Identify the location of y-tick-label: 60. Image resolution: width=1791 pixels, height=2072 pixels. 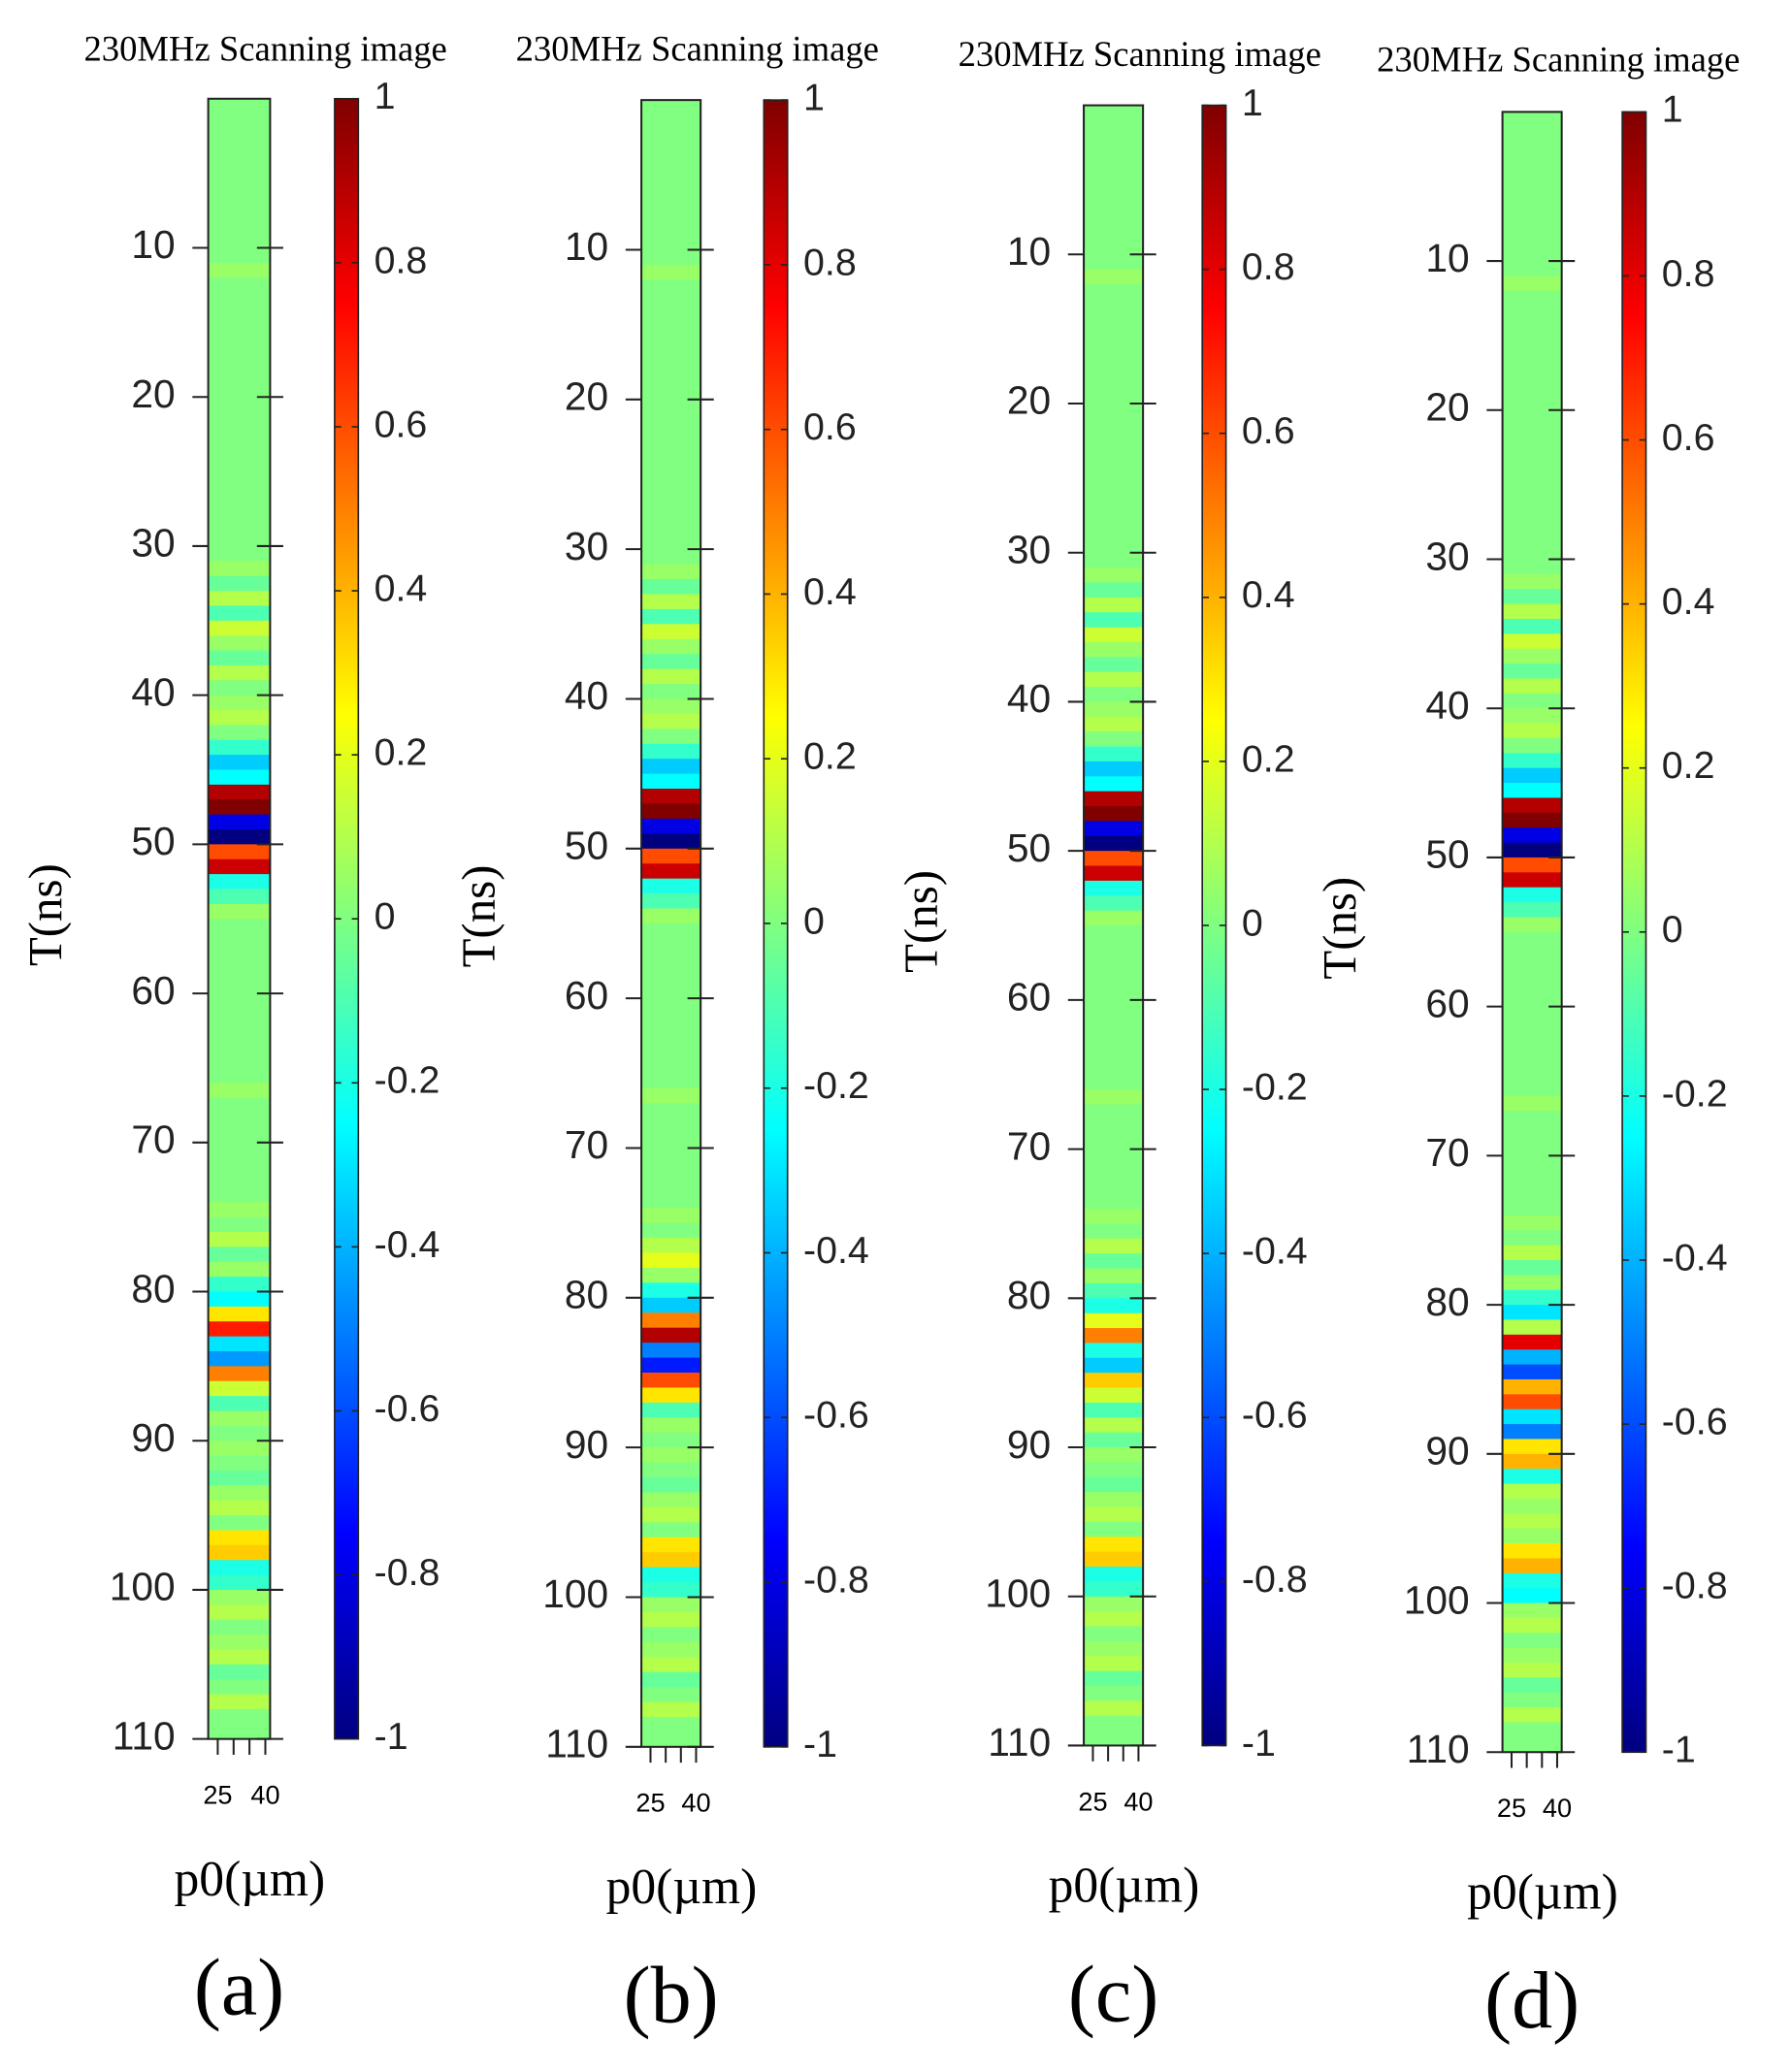
(153, 990).